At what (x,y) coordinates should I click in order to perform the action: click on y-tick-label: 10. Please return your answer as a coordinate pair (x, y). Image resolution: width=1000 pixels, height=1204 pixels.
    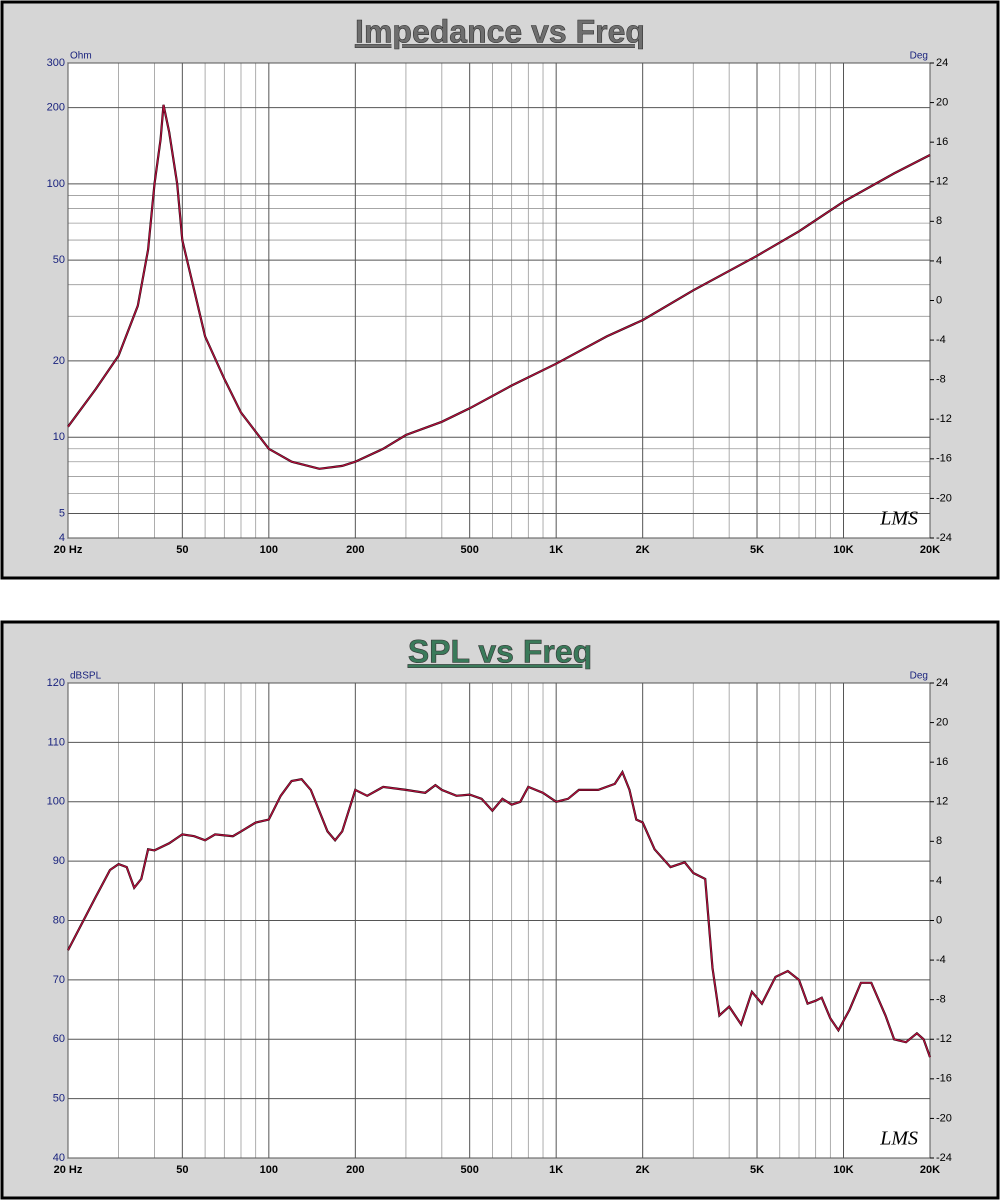
    Looking at the image, I should click on (59, 437).